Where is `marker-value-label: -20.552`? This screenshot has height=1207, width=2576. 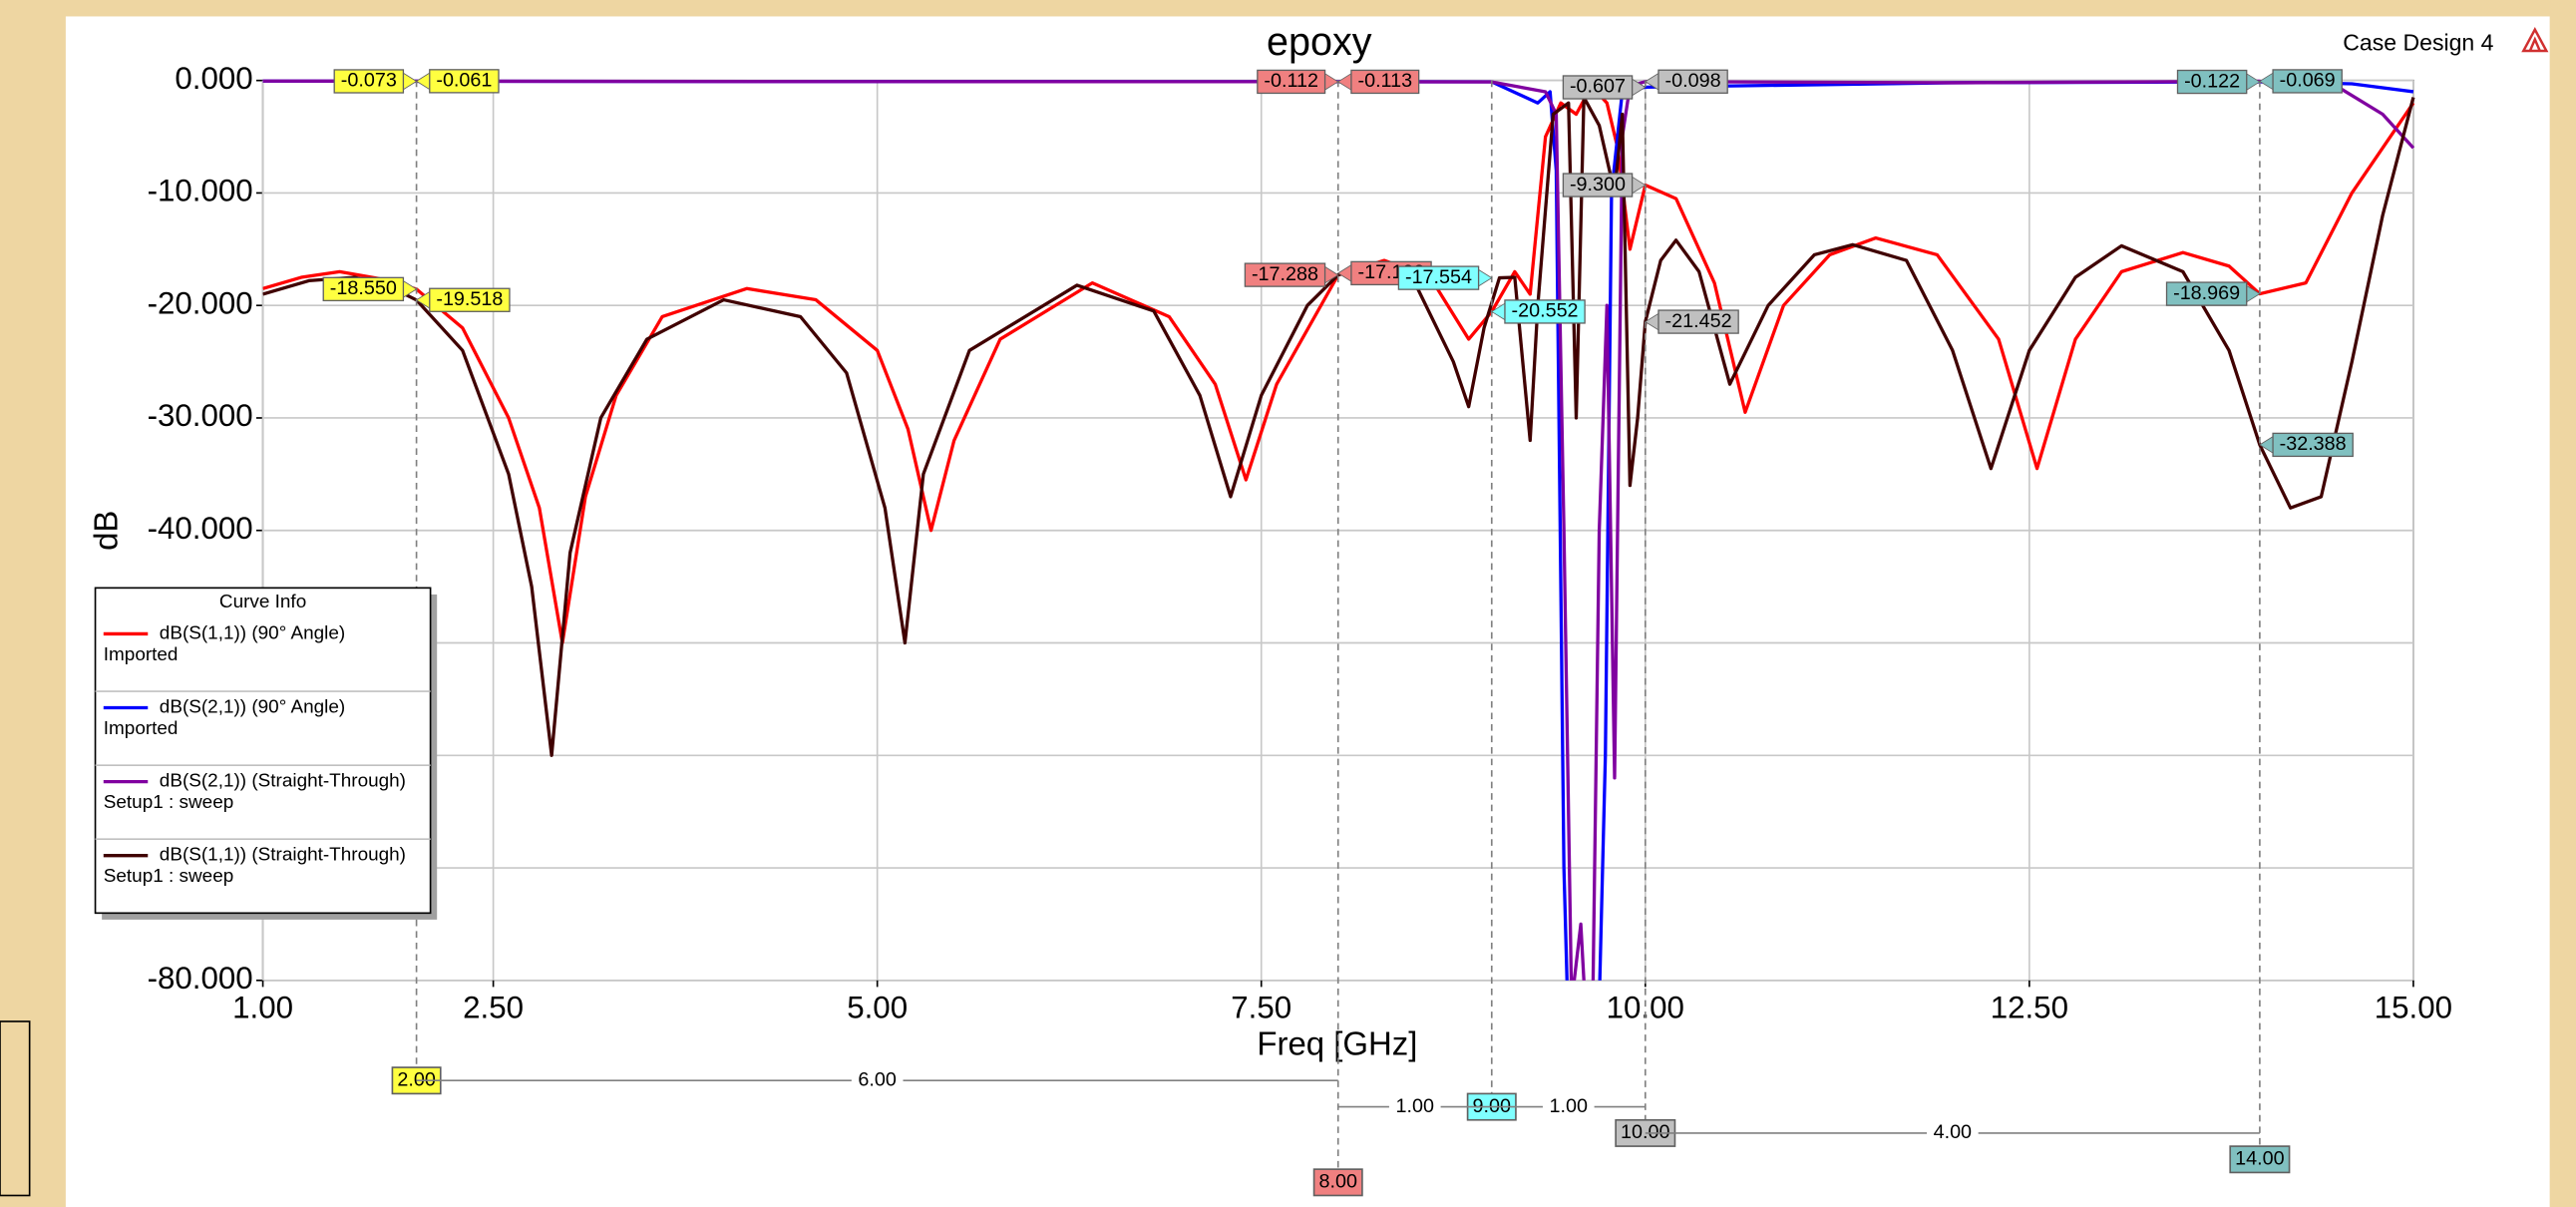
marker-value-label: -20.552 is located at coordinates (1546, 311).